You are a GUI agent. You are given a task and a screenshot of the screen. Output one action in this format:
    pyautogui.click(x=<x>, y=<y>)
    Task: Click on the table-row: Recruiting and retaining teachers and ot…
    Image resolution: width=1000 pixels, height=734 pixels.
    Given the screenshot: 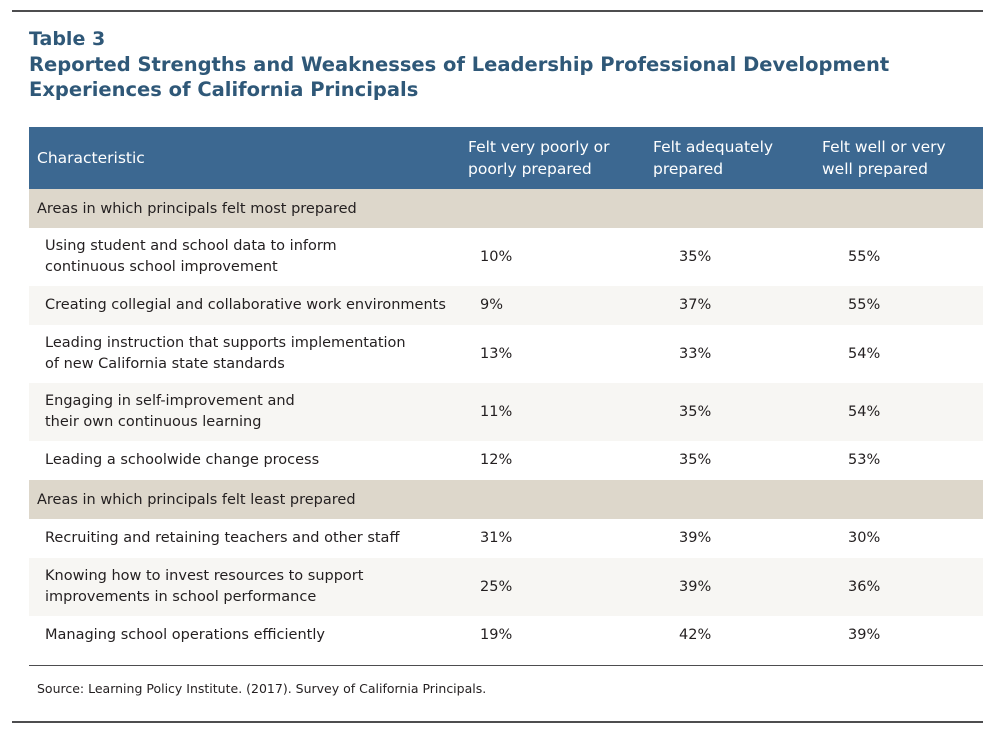 What is the action you would take?
    pyautogui.click(x=506, y=538)
    